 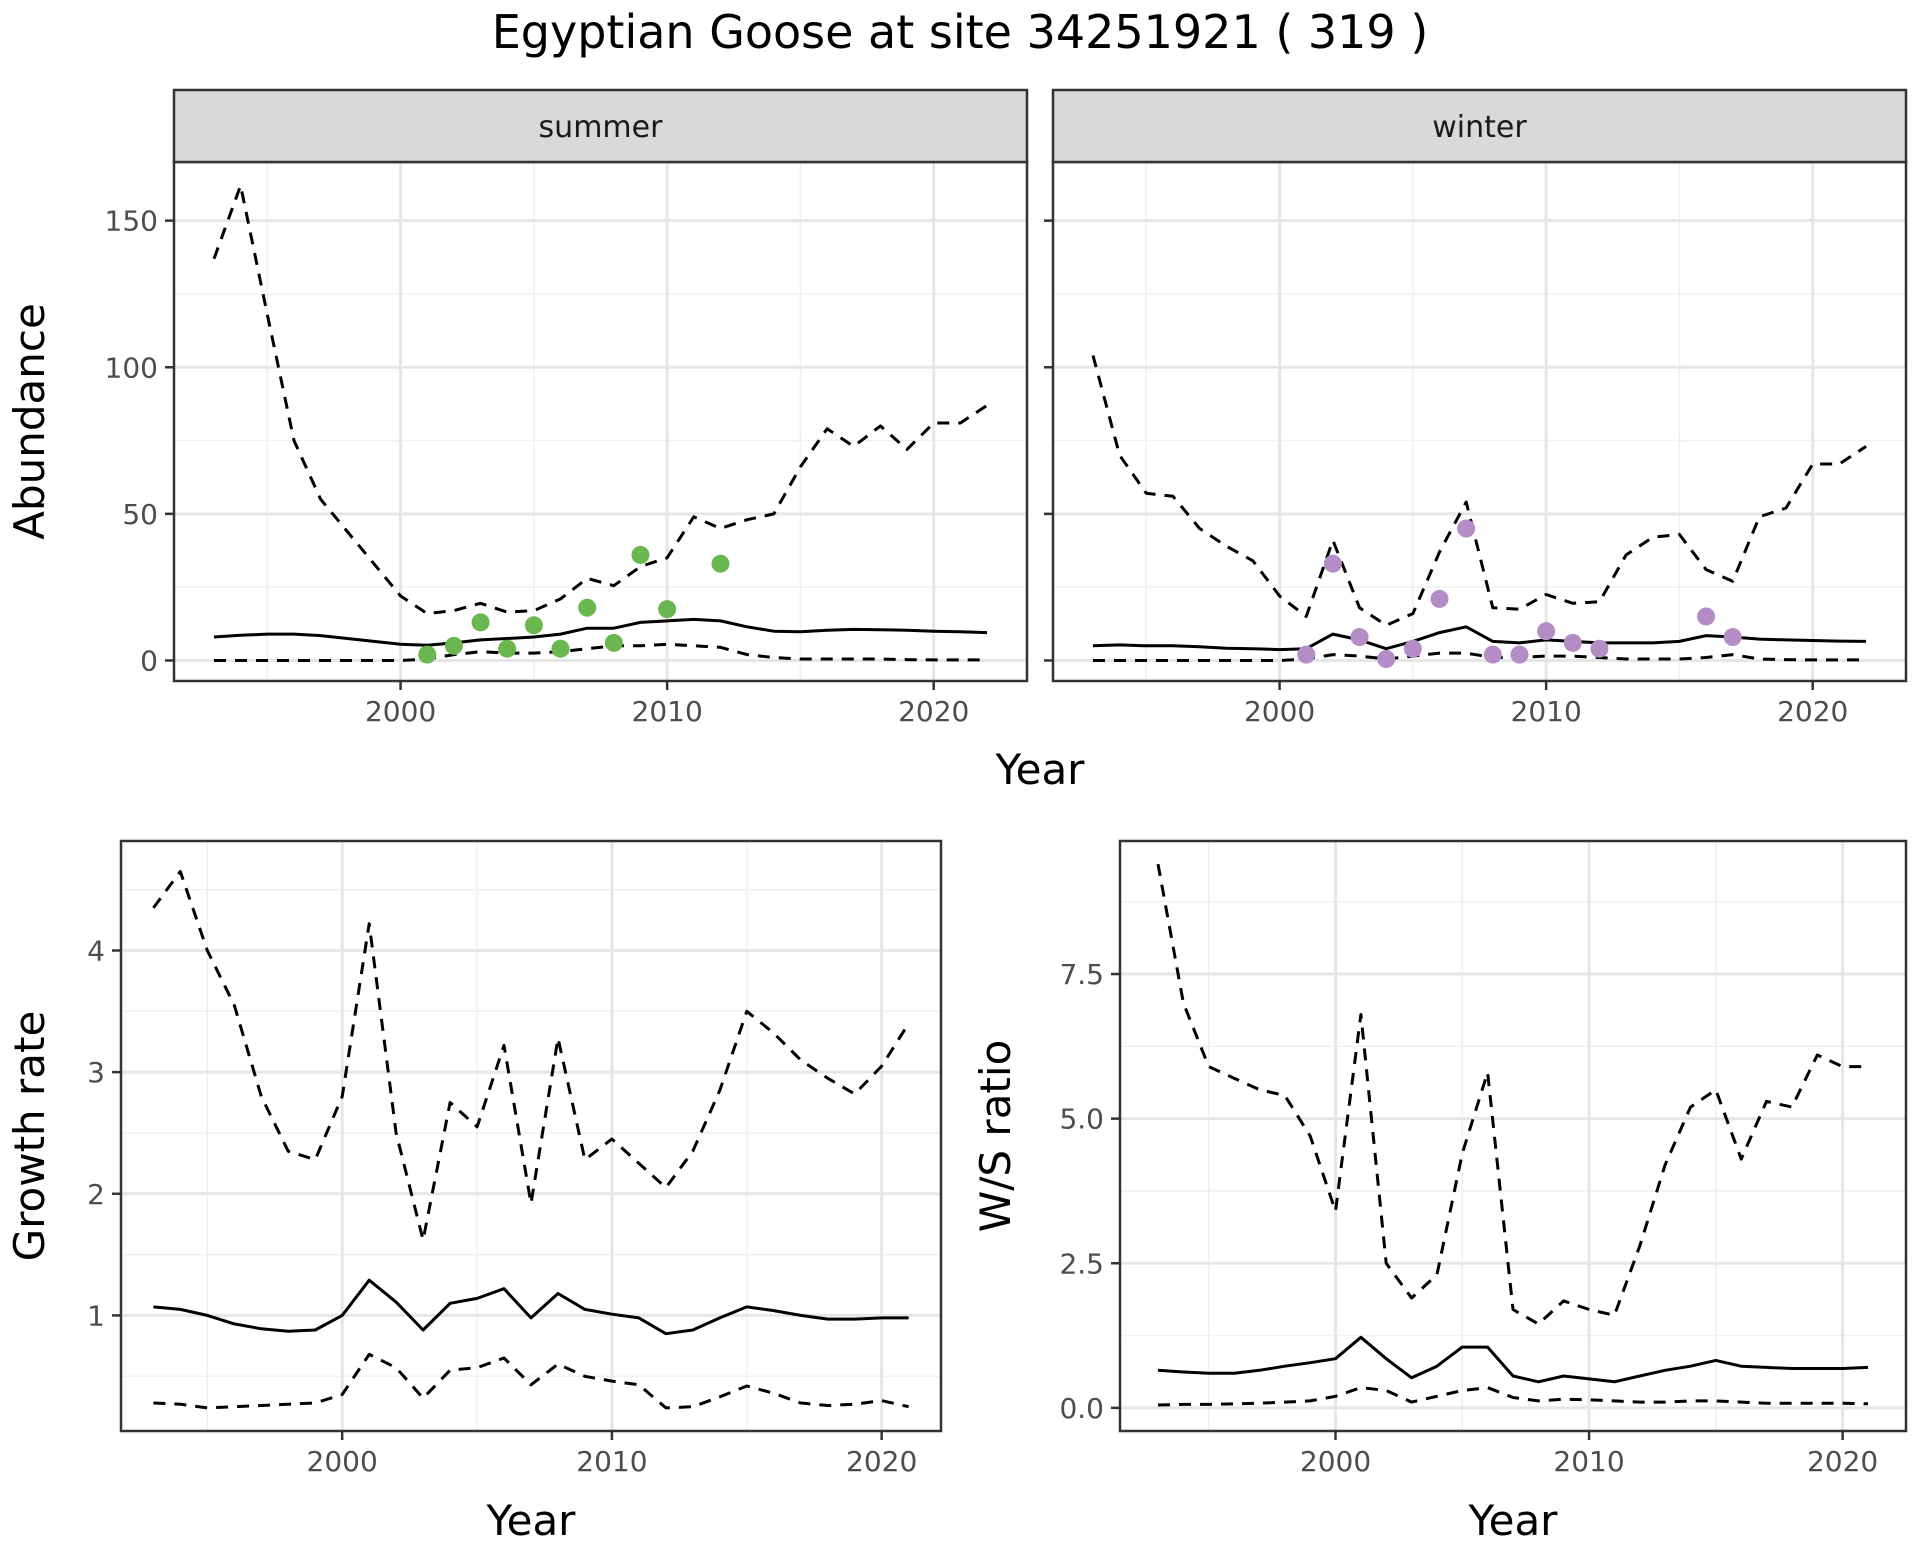 I want to click on shared-labels: Year, so click(x=1040, y=769).